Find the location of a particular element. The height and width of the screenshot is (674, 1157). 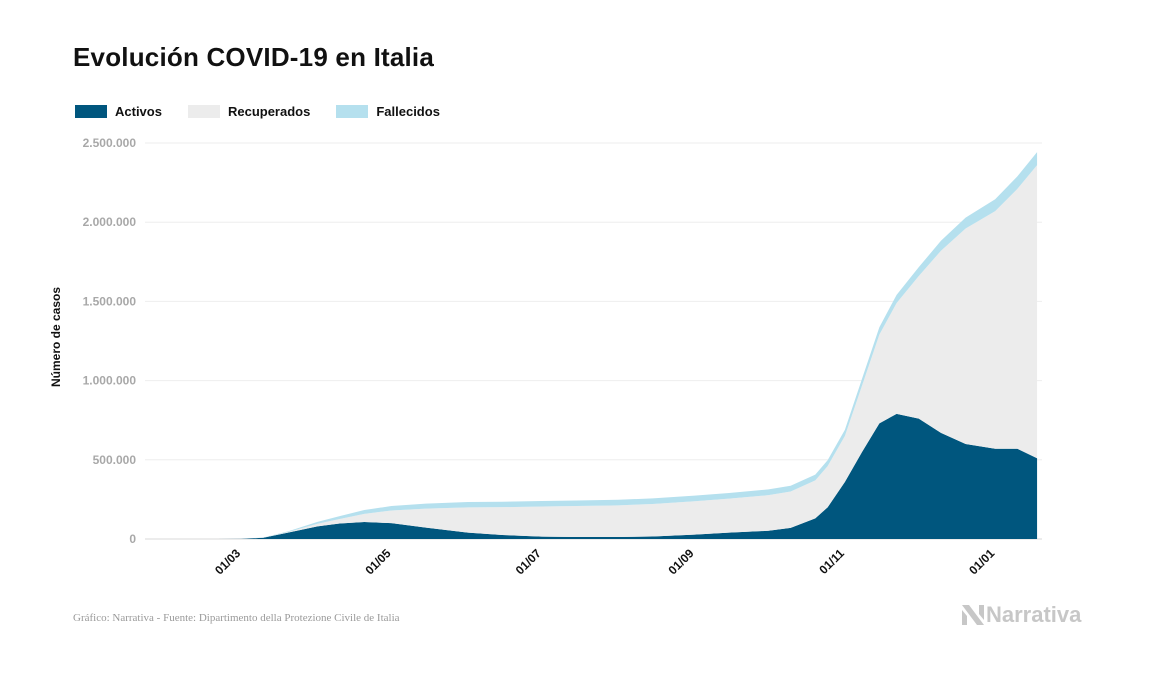

x-tick-label-2: 01/07 is located at coordinates (528, 561).